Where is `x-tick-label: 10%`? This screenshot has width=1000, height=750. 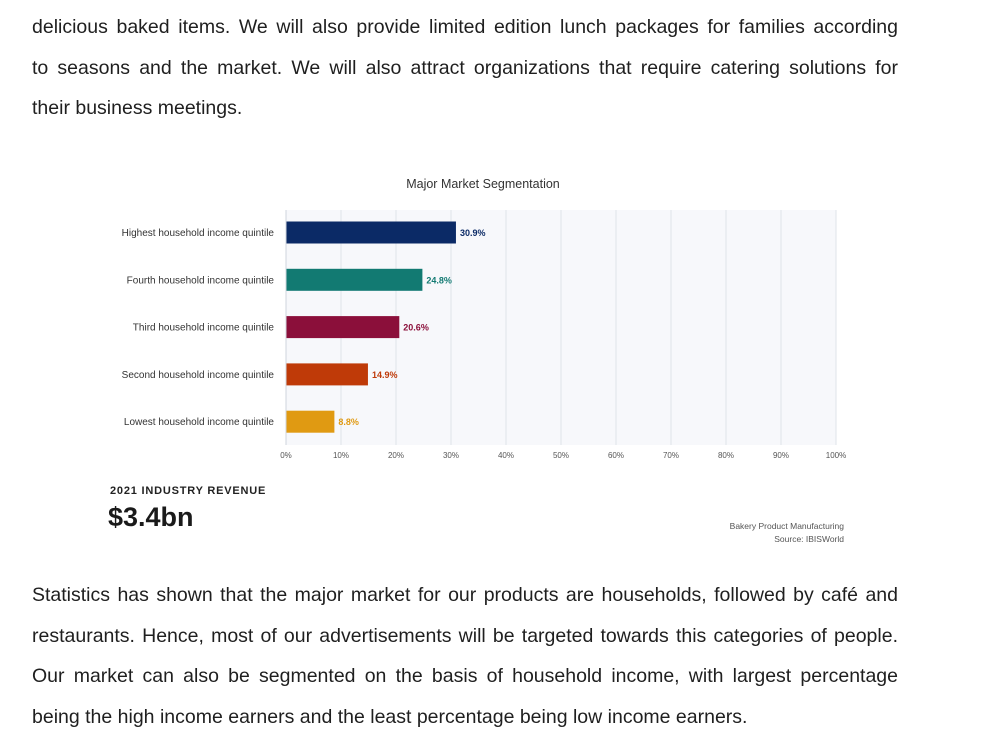 x-tick-label: 10% is located at coordinates (341, 455).